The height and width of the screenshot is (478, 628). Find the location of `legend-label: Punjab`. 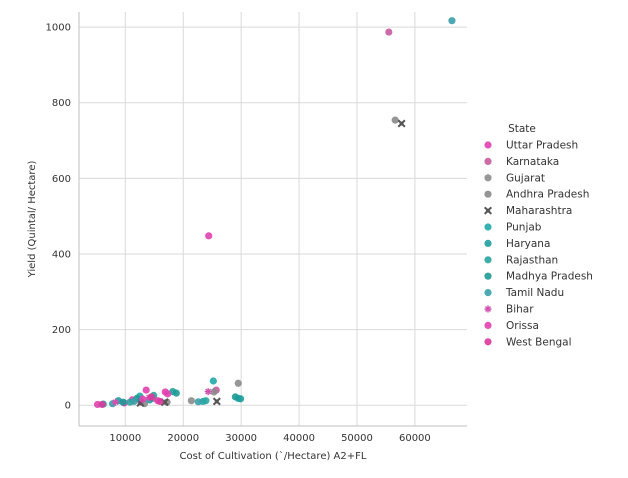

legend-label: Punjab is located at coordinates (524, 228).